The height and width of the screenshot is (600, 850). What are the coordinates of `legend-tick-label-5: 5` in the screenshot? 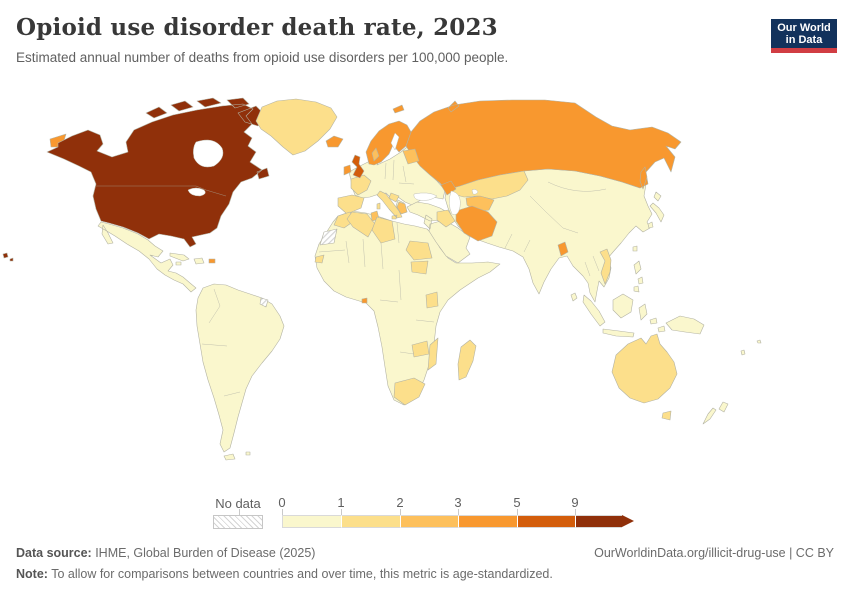 It's located at (517, 502).